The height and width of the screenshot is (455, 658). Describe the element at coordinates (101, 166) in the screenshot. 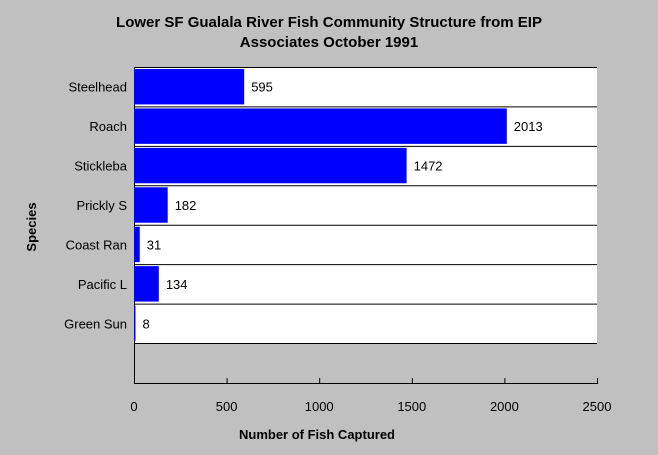

I see `category-label: Stickleba` at that location.